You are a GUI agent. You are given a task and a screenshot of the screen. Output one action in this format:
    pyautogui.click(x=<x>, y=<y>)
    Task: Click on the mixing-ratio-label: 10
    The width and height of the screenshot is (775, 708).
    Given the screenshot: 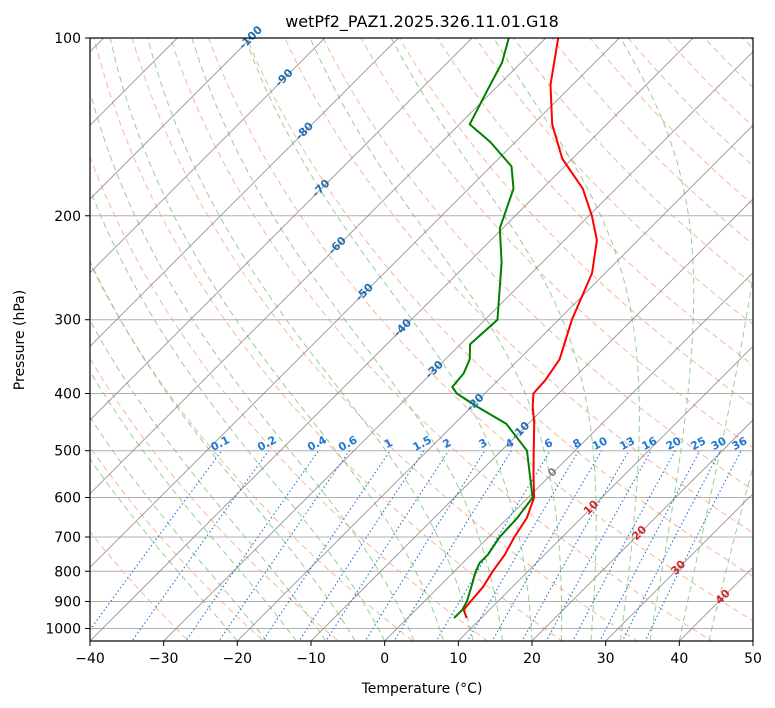 What is the action you would take?
    pyautogui.click(x=600, y=443)
    